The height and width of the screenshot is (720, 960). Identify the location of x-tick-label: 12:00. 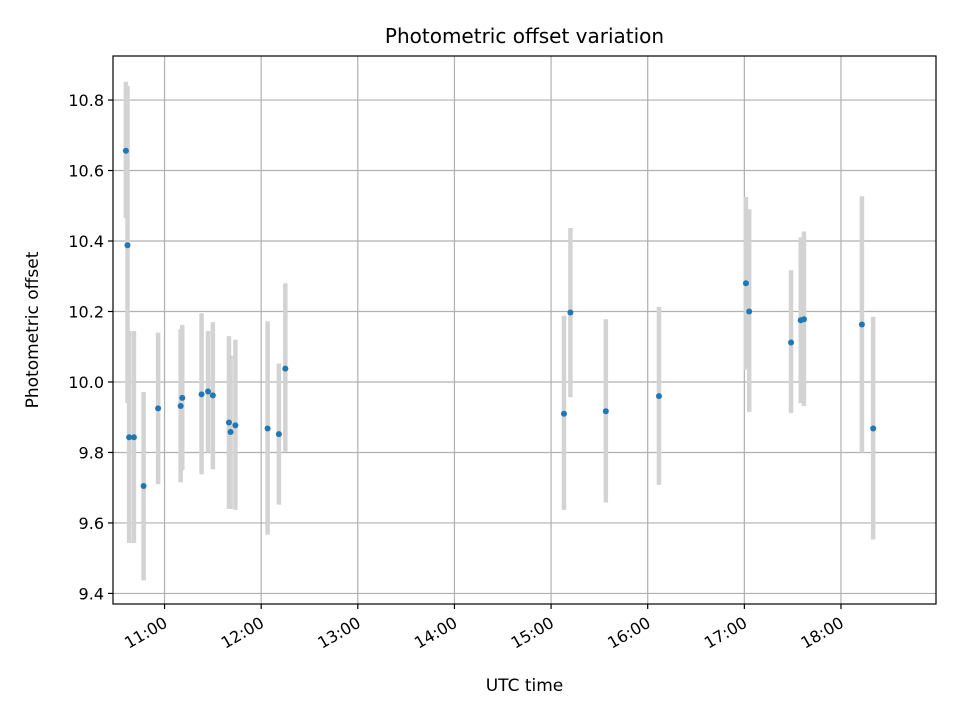
(242, 633).